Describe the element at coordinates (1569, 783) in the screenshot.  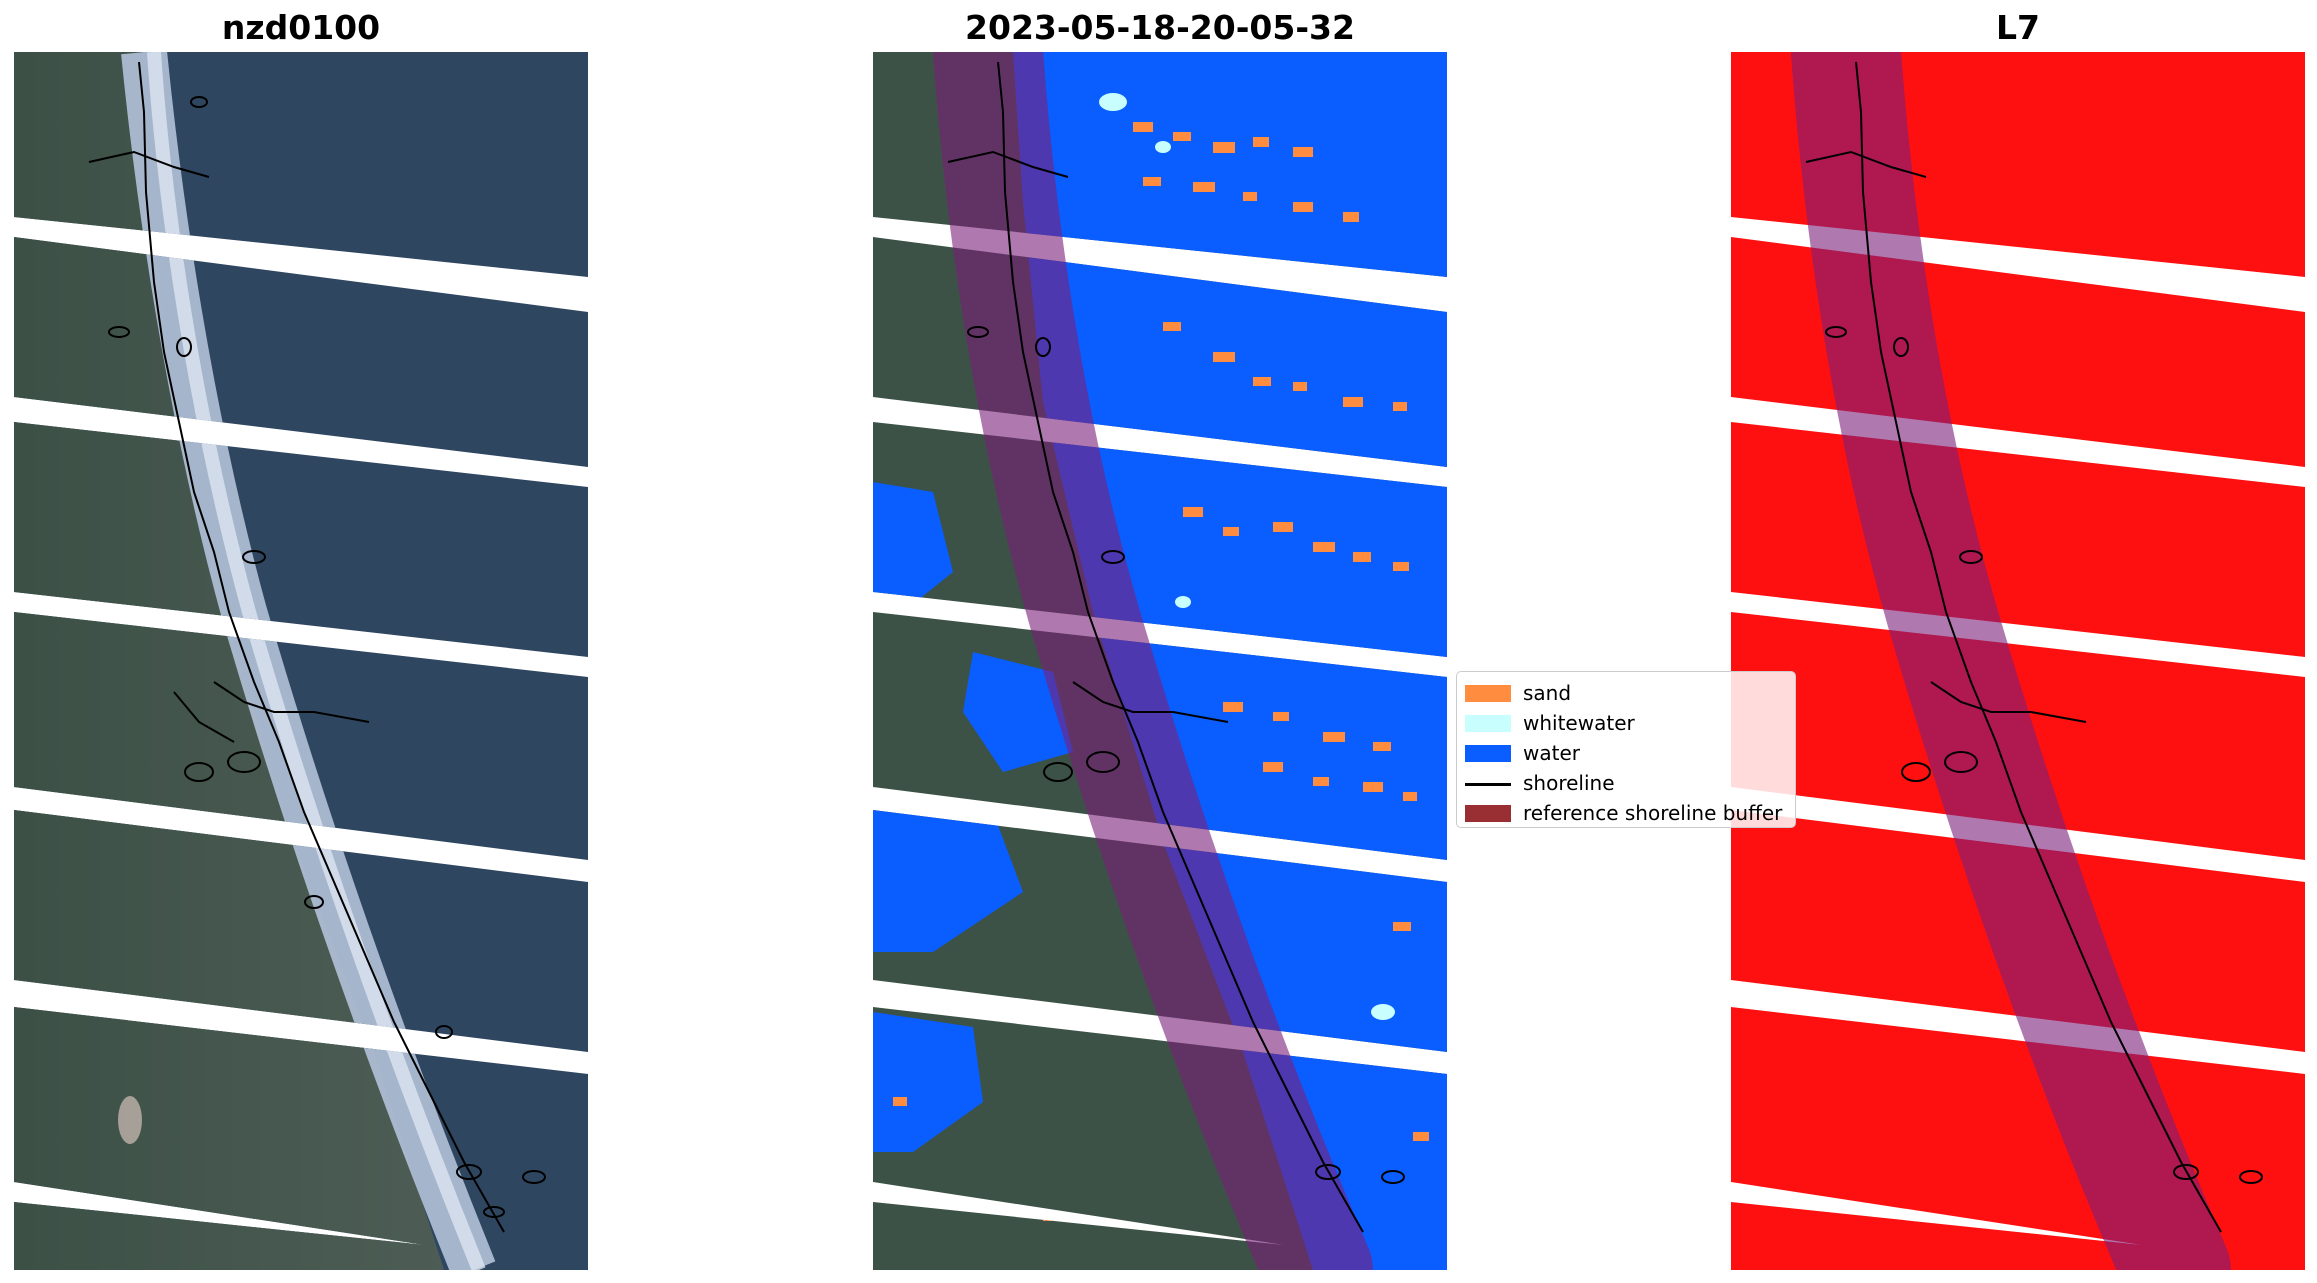
I see `legend-label-shoreline: shoreline` at that location.